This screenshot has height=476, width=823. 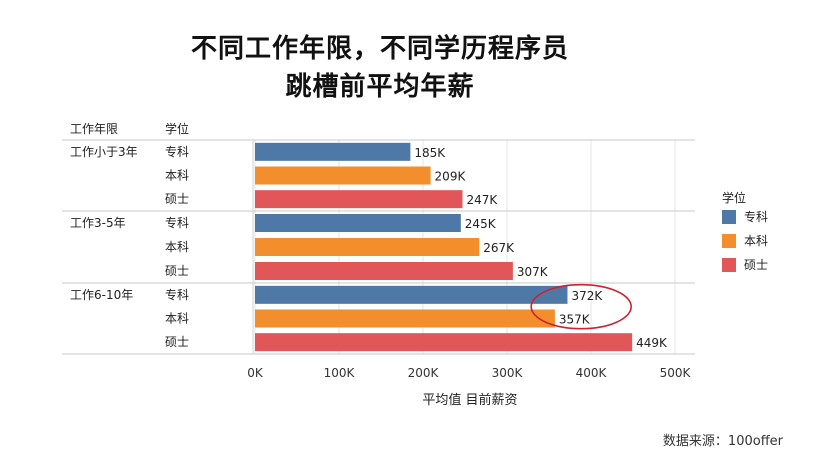 I want to click on bar-value-label: 372K, so click(x=587, y=296).